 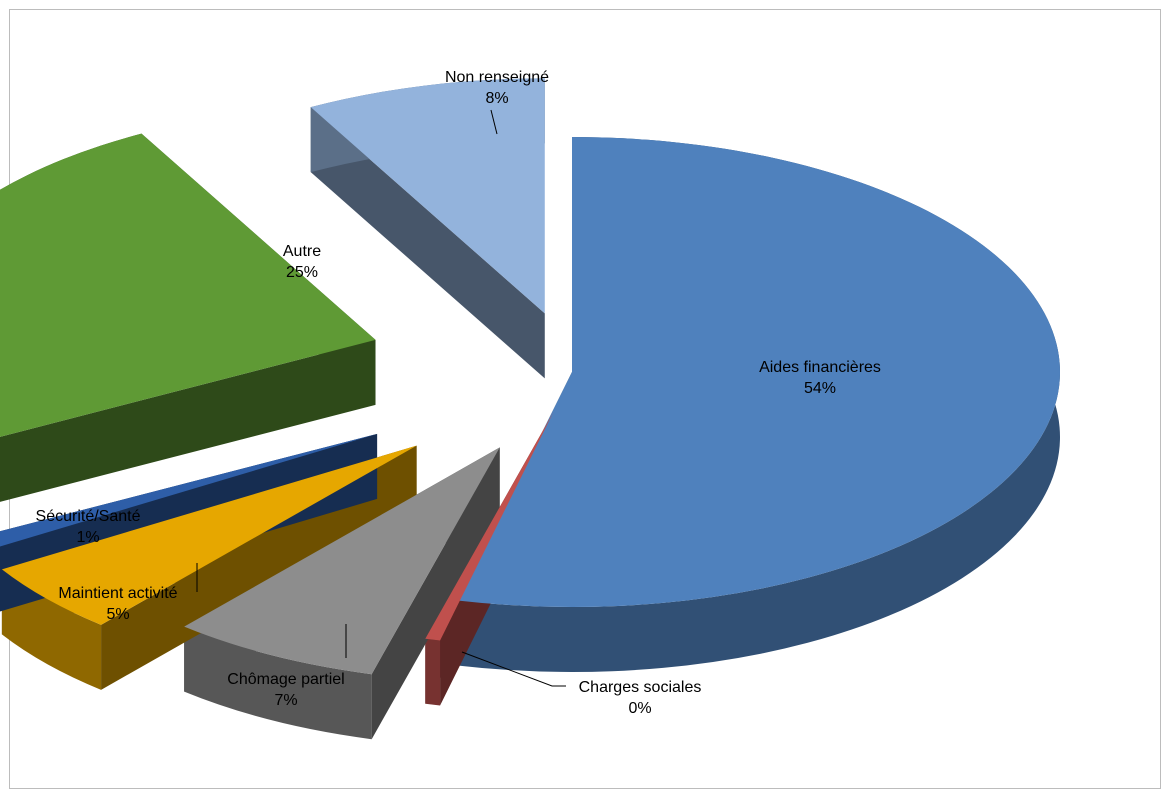 I want to click on slice-value-non-renseign-: 8%, so click(x=496, y=98).